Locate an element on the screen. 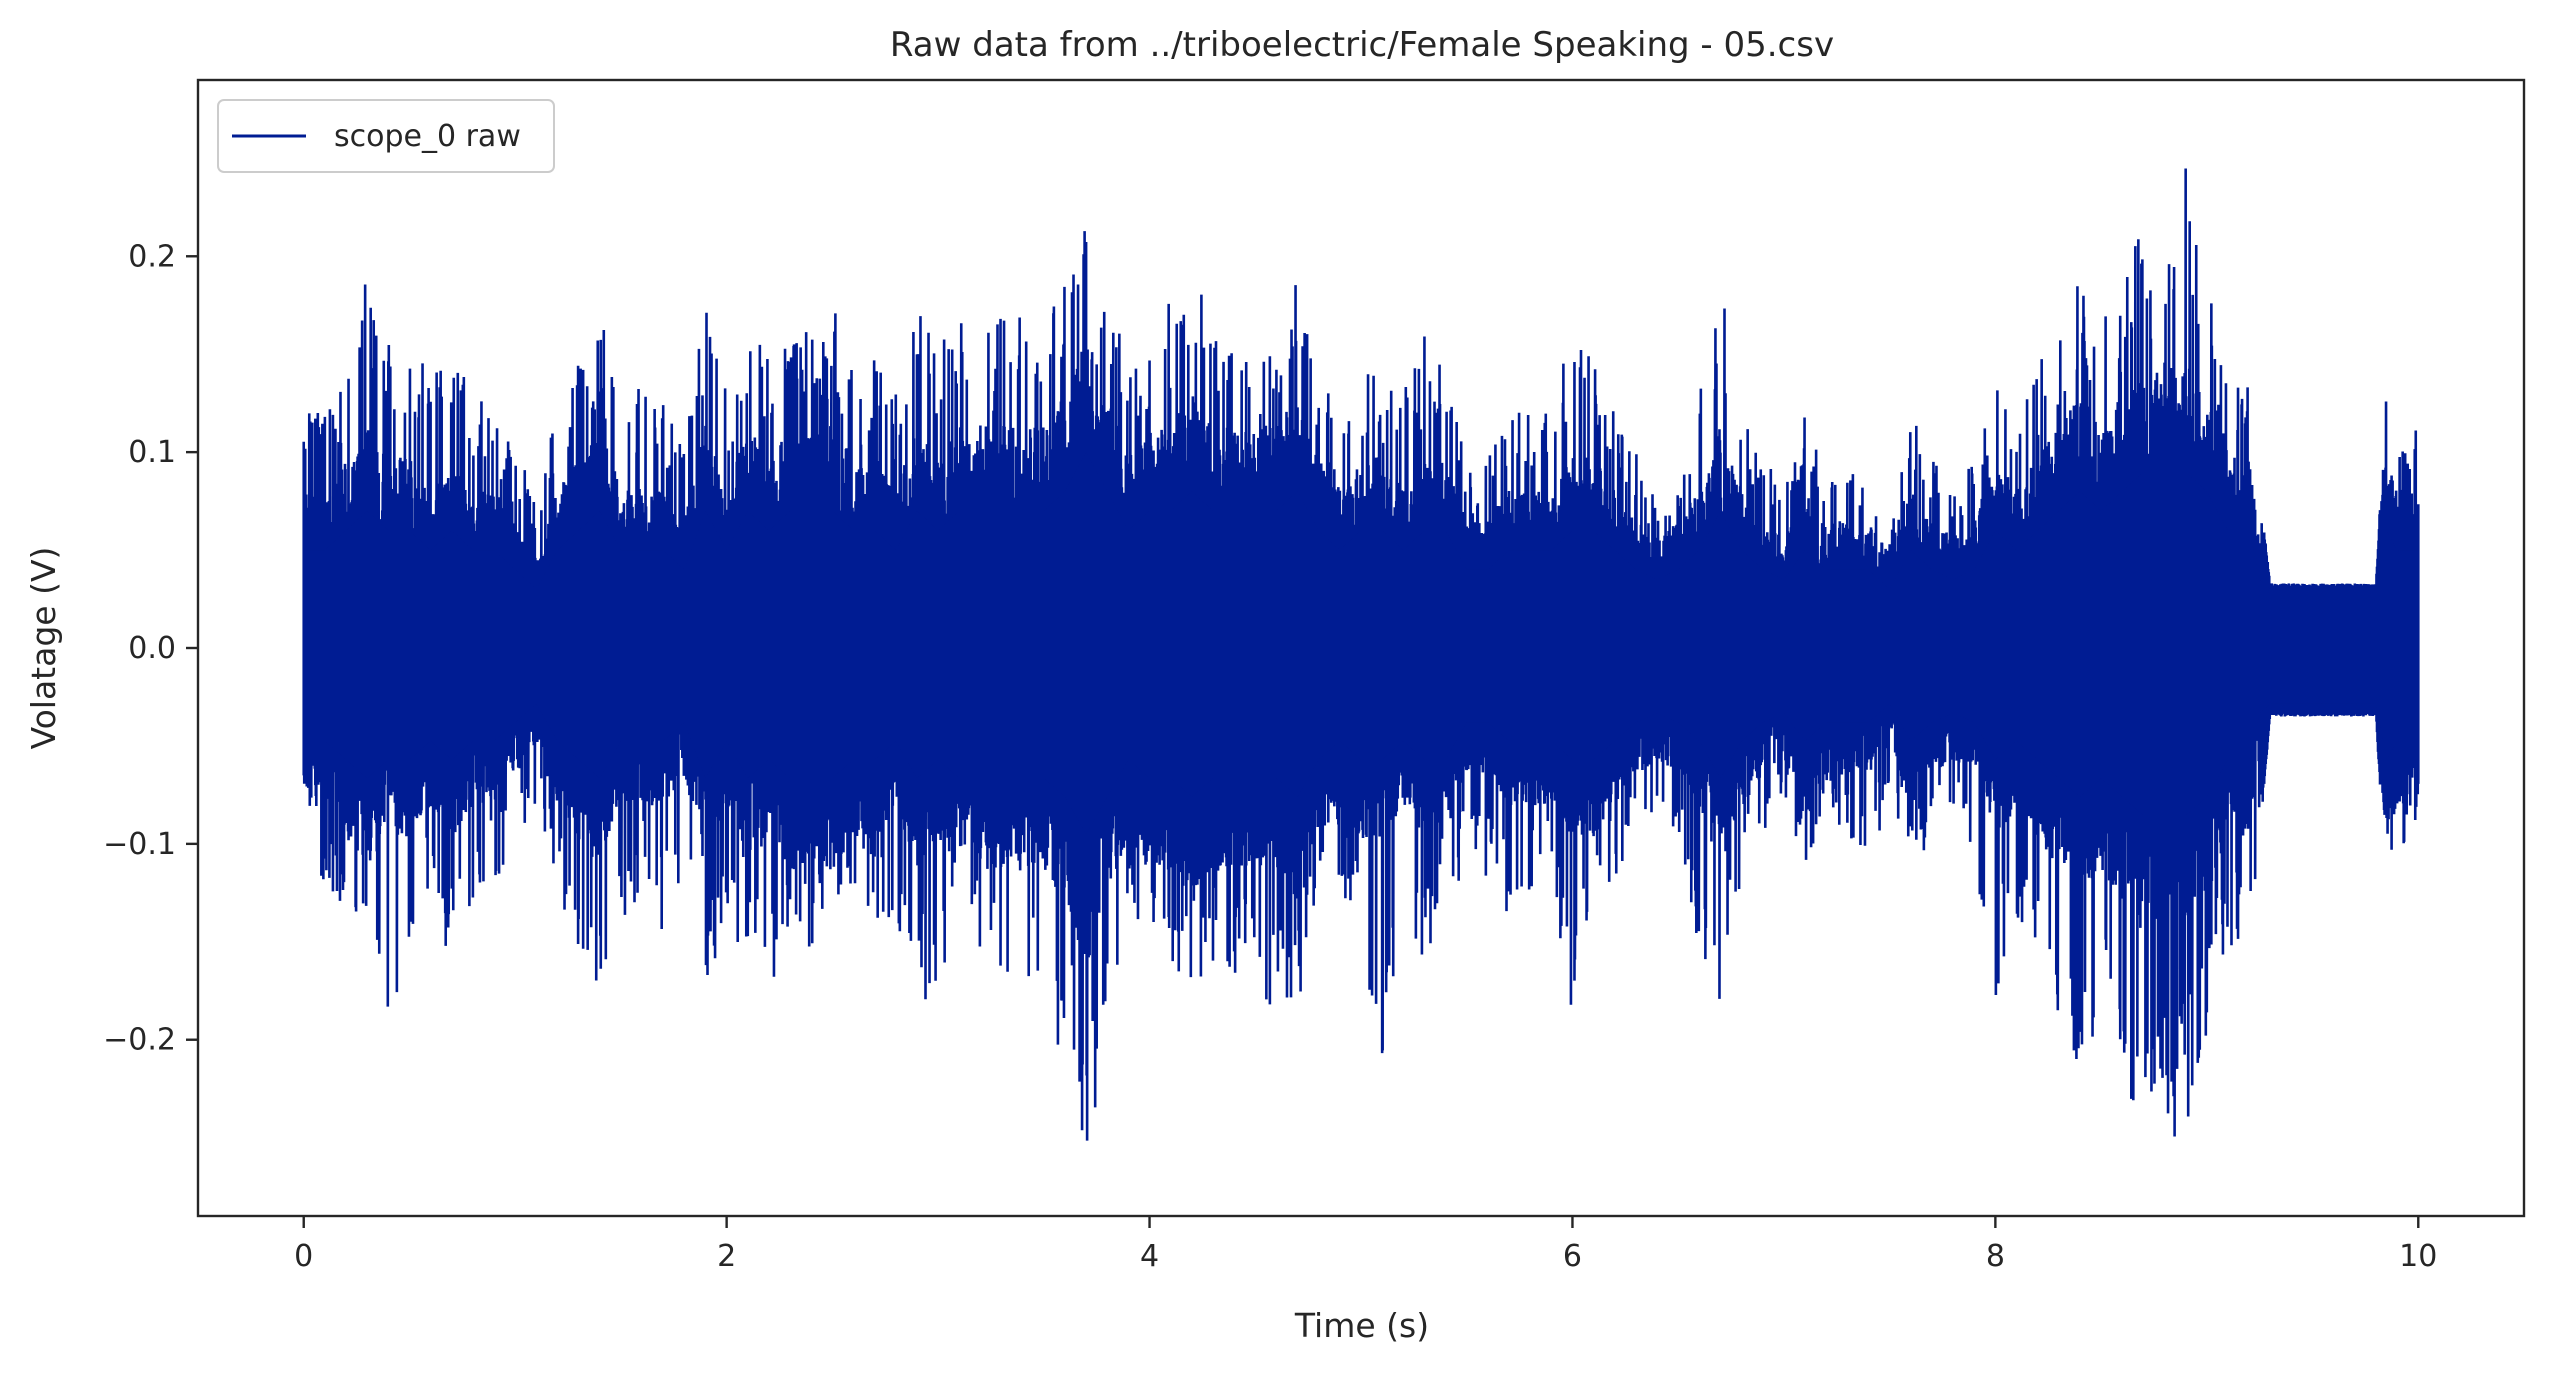 This screenshot has height=1379, width=2552. legend: scope_0 raw is located at coordinates (386, 136).